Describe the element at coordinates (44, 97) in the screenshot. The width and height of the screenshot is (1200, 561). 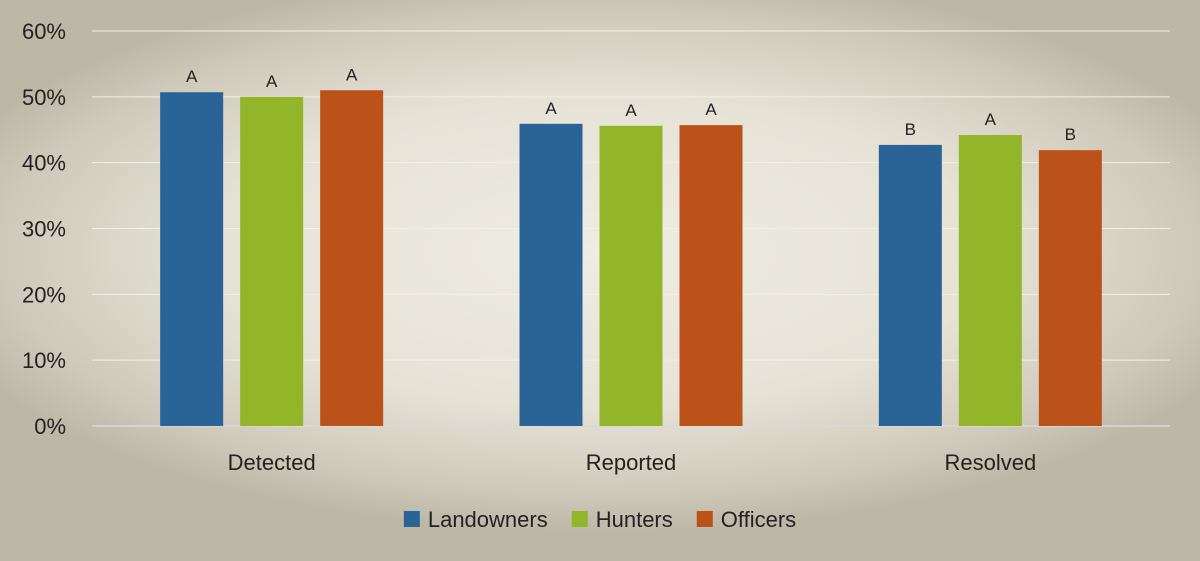
I see `y-tick-label: 50%` at that location.